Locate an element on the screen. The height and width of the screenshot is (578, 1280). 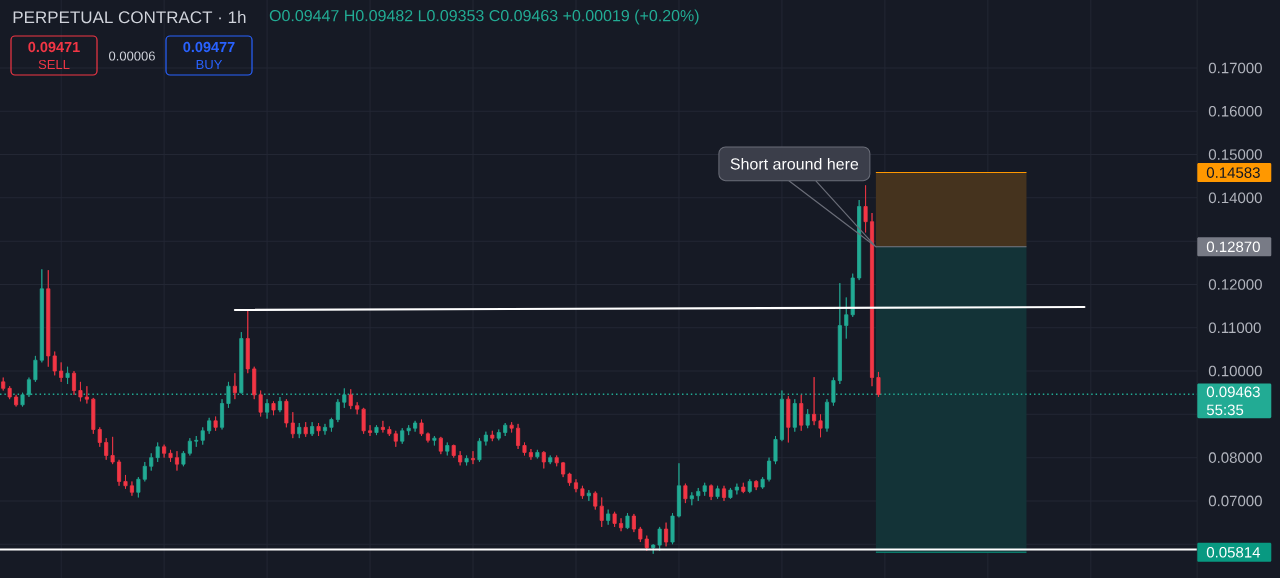
y-tick-label: 0.08000 is located at coordinates (1235, 457).